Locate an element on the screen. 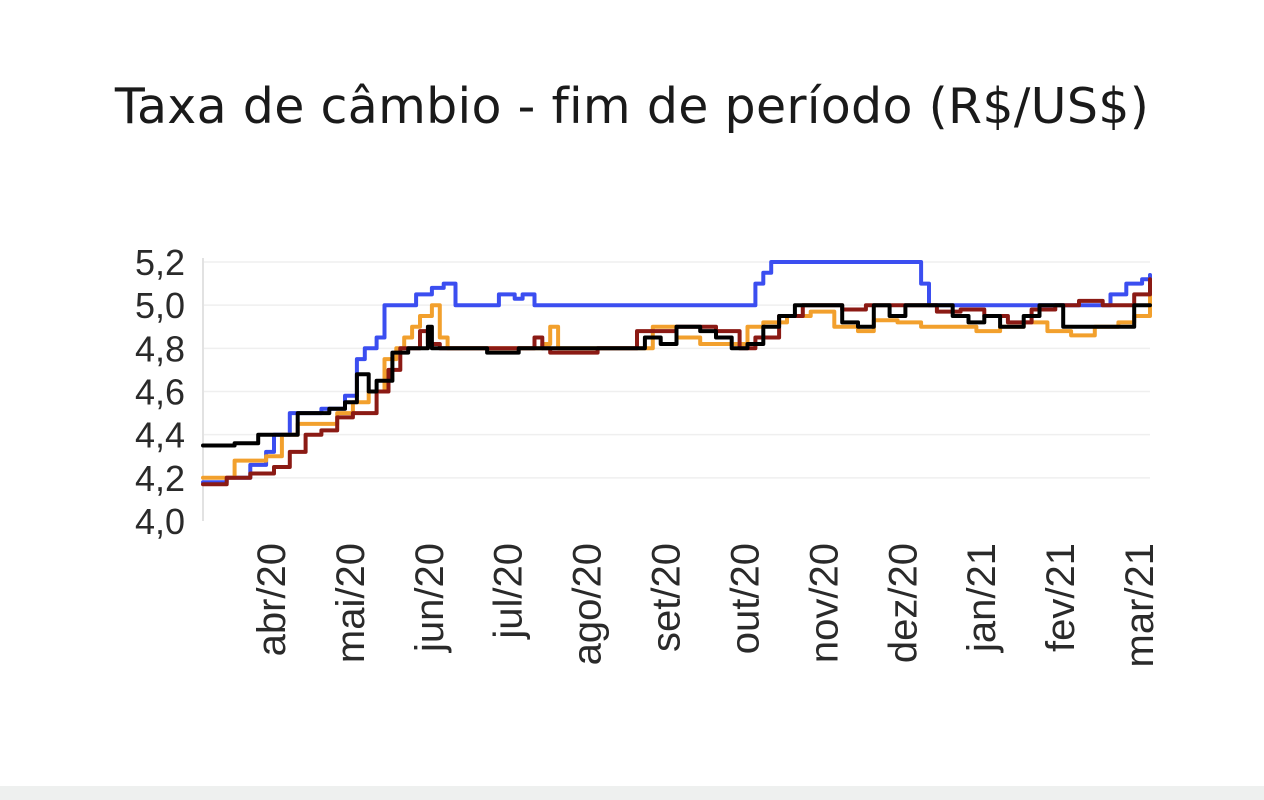 The width and height of the screenshot is (1264, 800). x-tick-label: set/20 is located at coordinates (667, 597).